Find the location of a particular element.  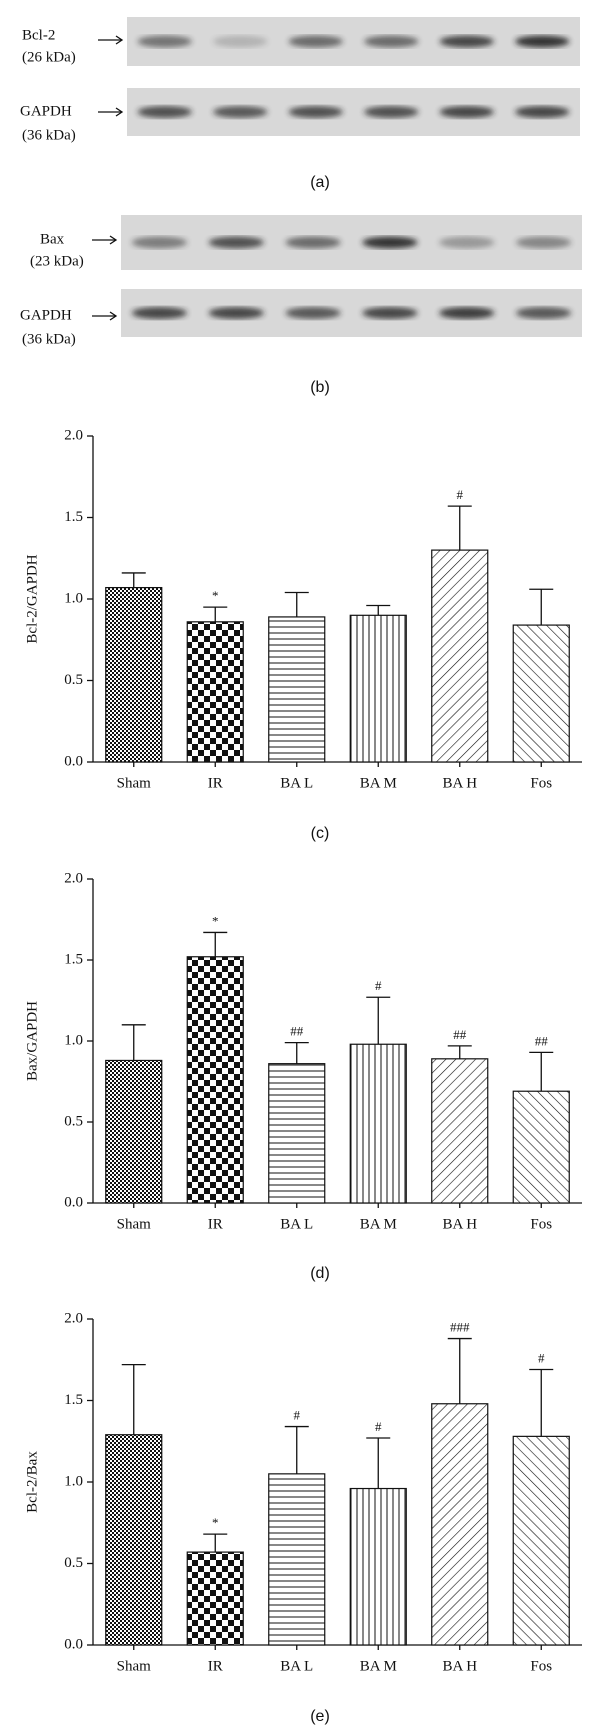

y-axis-title: Bcl-2/Bax is located at coordinates (32, 1482).